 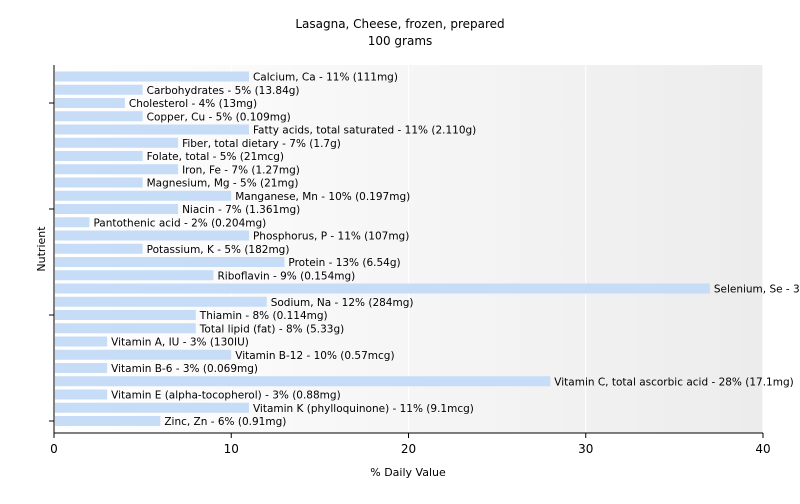 What do you see at coordinates (263, 316) in the screenshot?
I see `bar-label: Thiamin - 8% (0.114mg)` at bounding box center [263, 316].